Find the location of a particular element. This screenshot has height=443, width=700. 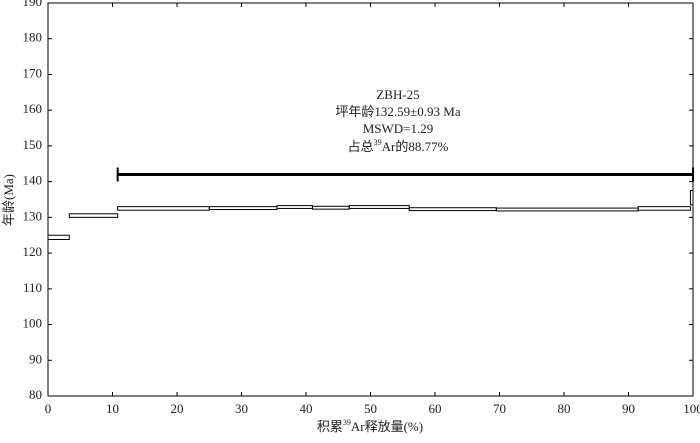

x-tick-label: 80 is located at coordinates (564, 408).